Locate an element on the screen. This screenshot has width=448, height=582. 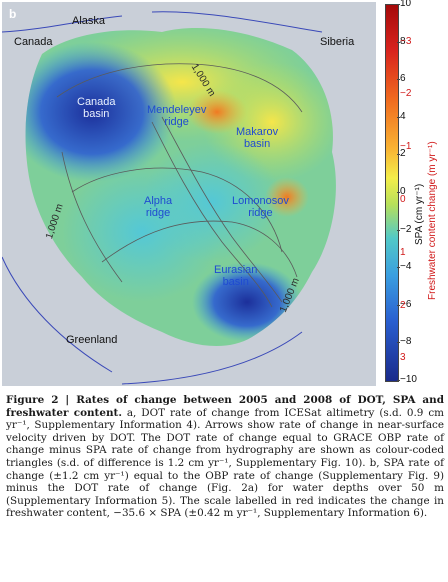
freshwater-tick: −2 is located at coordinates (406, 94).